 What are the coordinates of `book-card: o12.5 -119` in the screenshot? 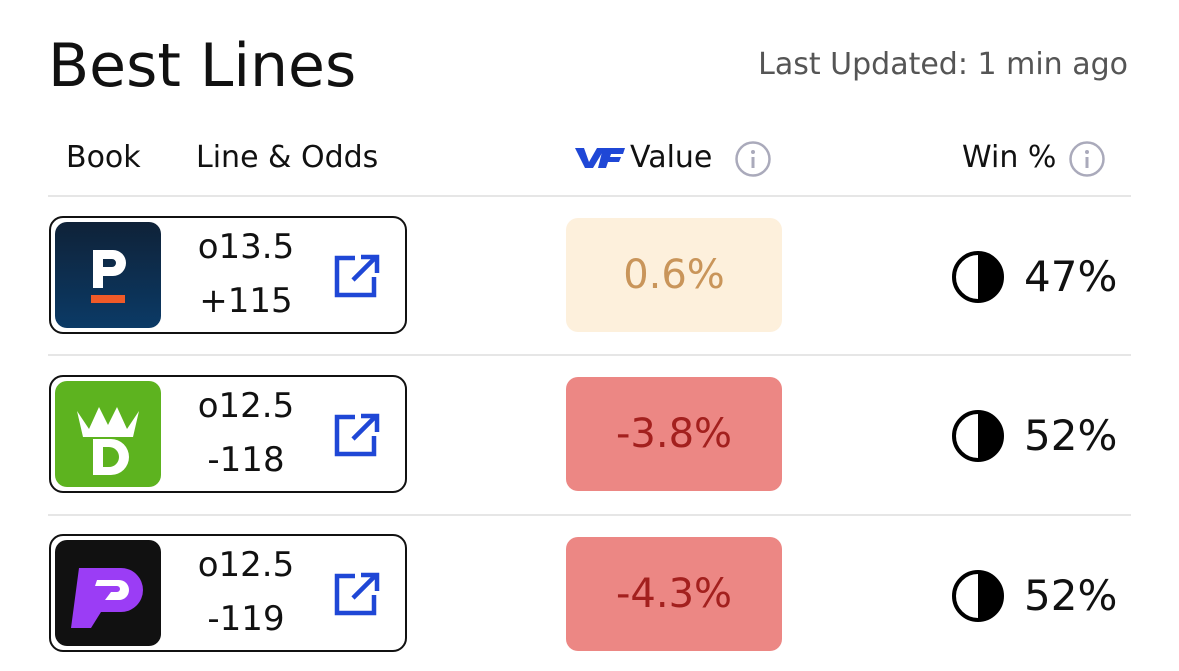 It's located at (228, 593).